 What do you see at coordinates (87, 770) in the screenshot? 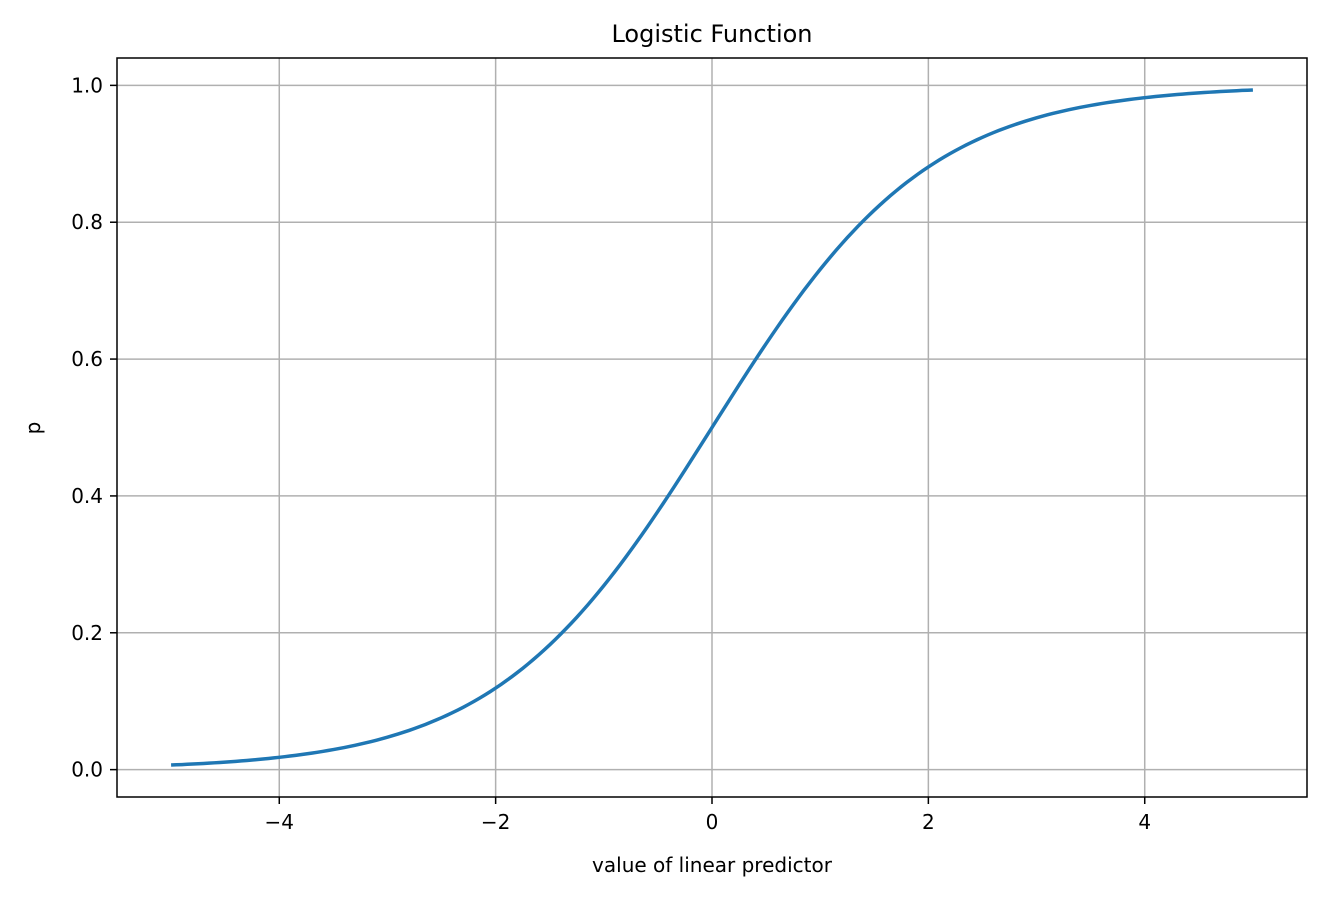
I see `y-tick-label: 0.0` at bounding box center [87, 770].